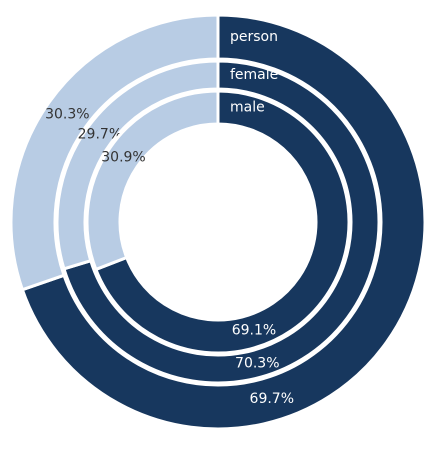 The width and height of the screenshot is (425, 453). I want to click on ring-name: male, so click(247, 108).